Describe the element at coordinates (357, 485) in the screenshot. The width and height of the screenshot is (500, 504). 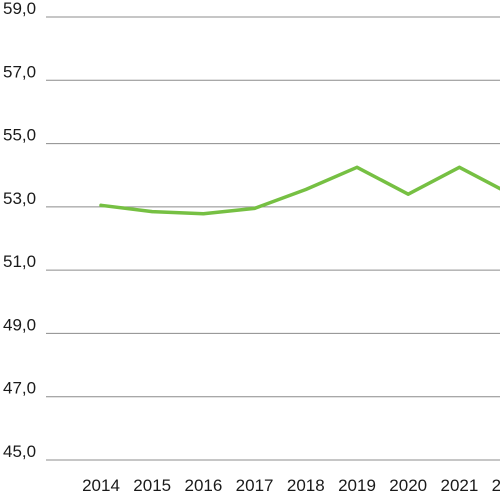
I see `x-tick-label: 2019` at that location.